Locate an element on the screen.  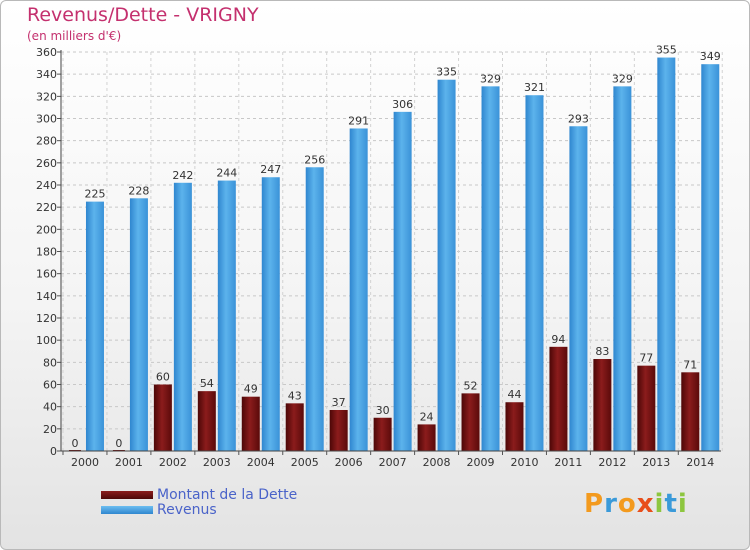
data-label-revenus: 256 is located at coordinates (314, 159).